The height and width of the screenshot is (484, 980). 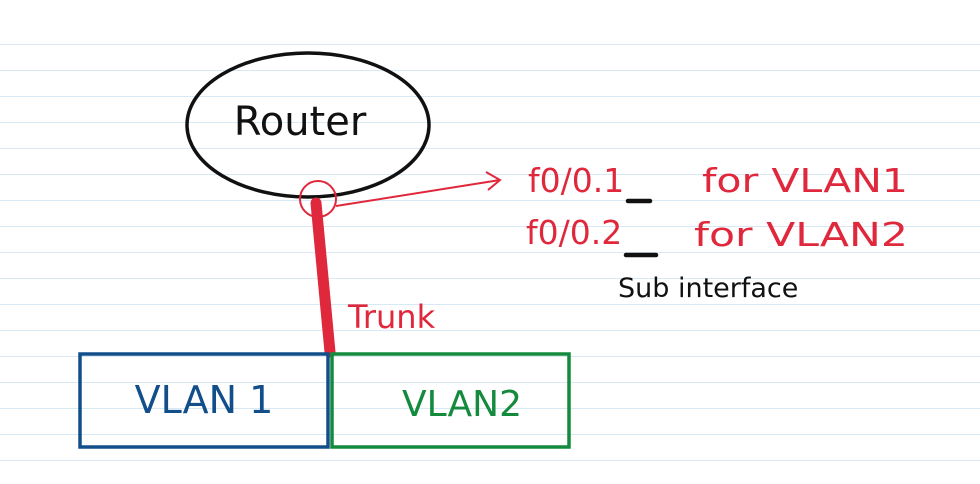 I want to click on trunk-link: Trunk, so click(x=367, y=269).